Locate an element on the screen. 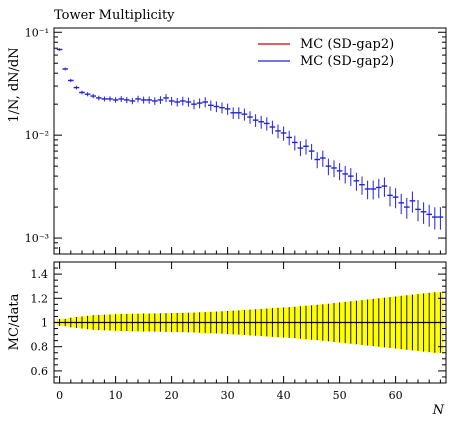 This screenshot has height=422, width=461. main-y-tick-label: 10⁻¹ is located at coordinates (37, 32).